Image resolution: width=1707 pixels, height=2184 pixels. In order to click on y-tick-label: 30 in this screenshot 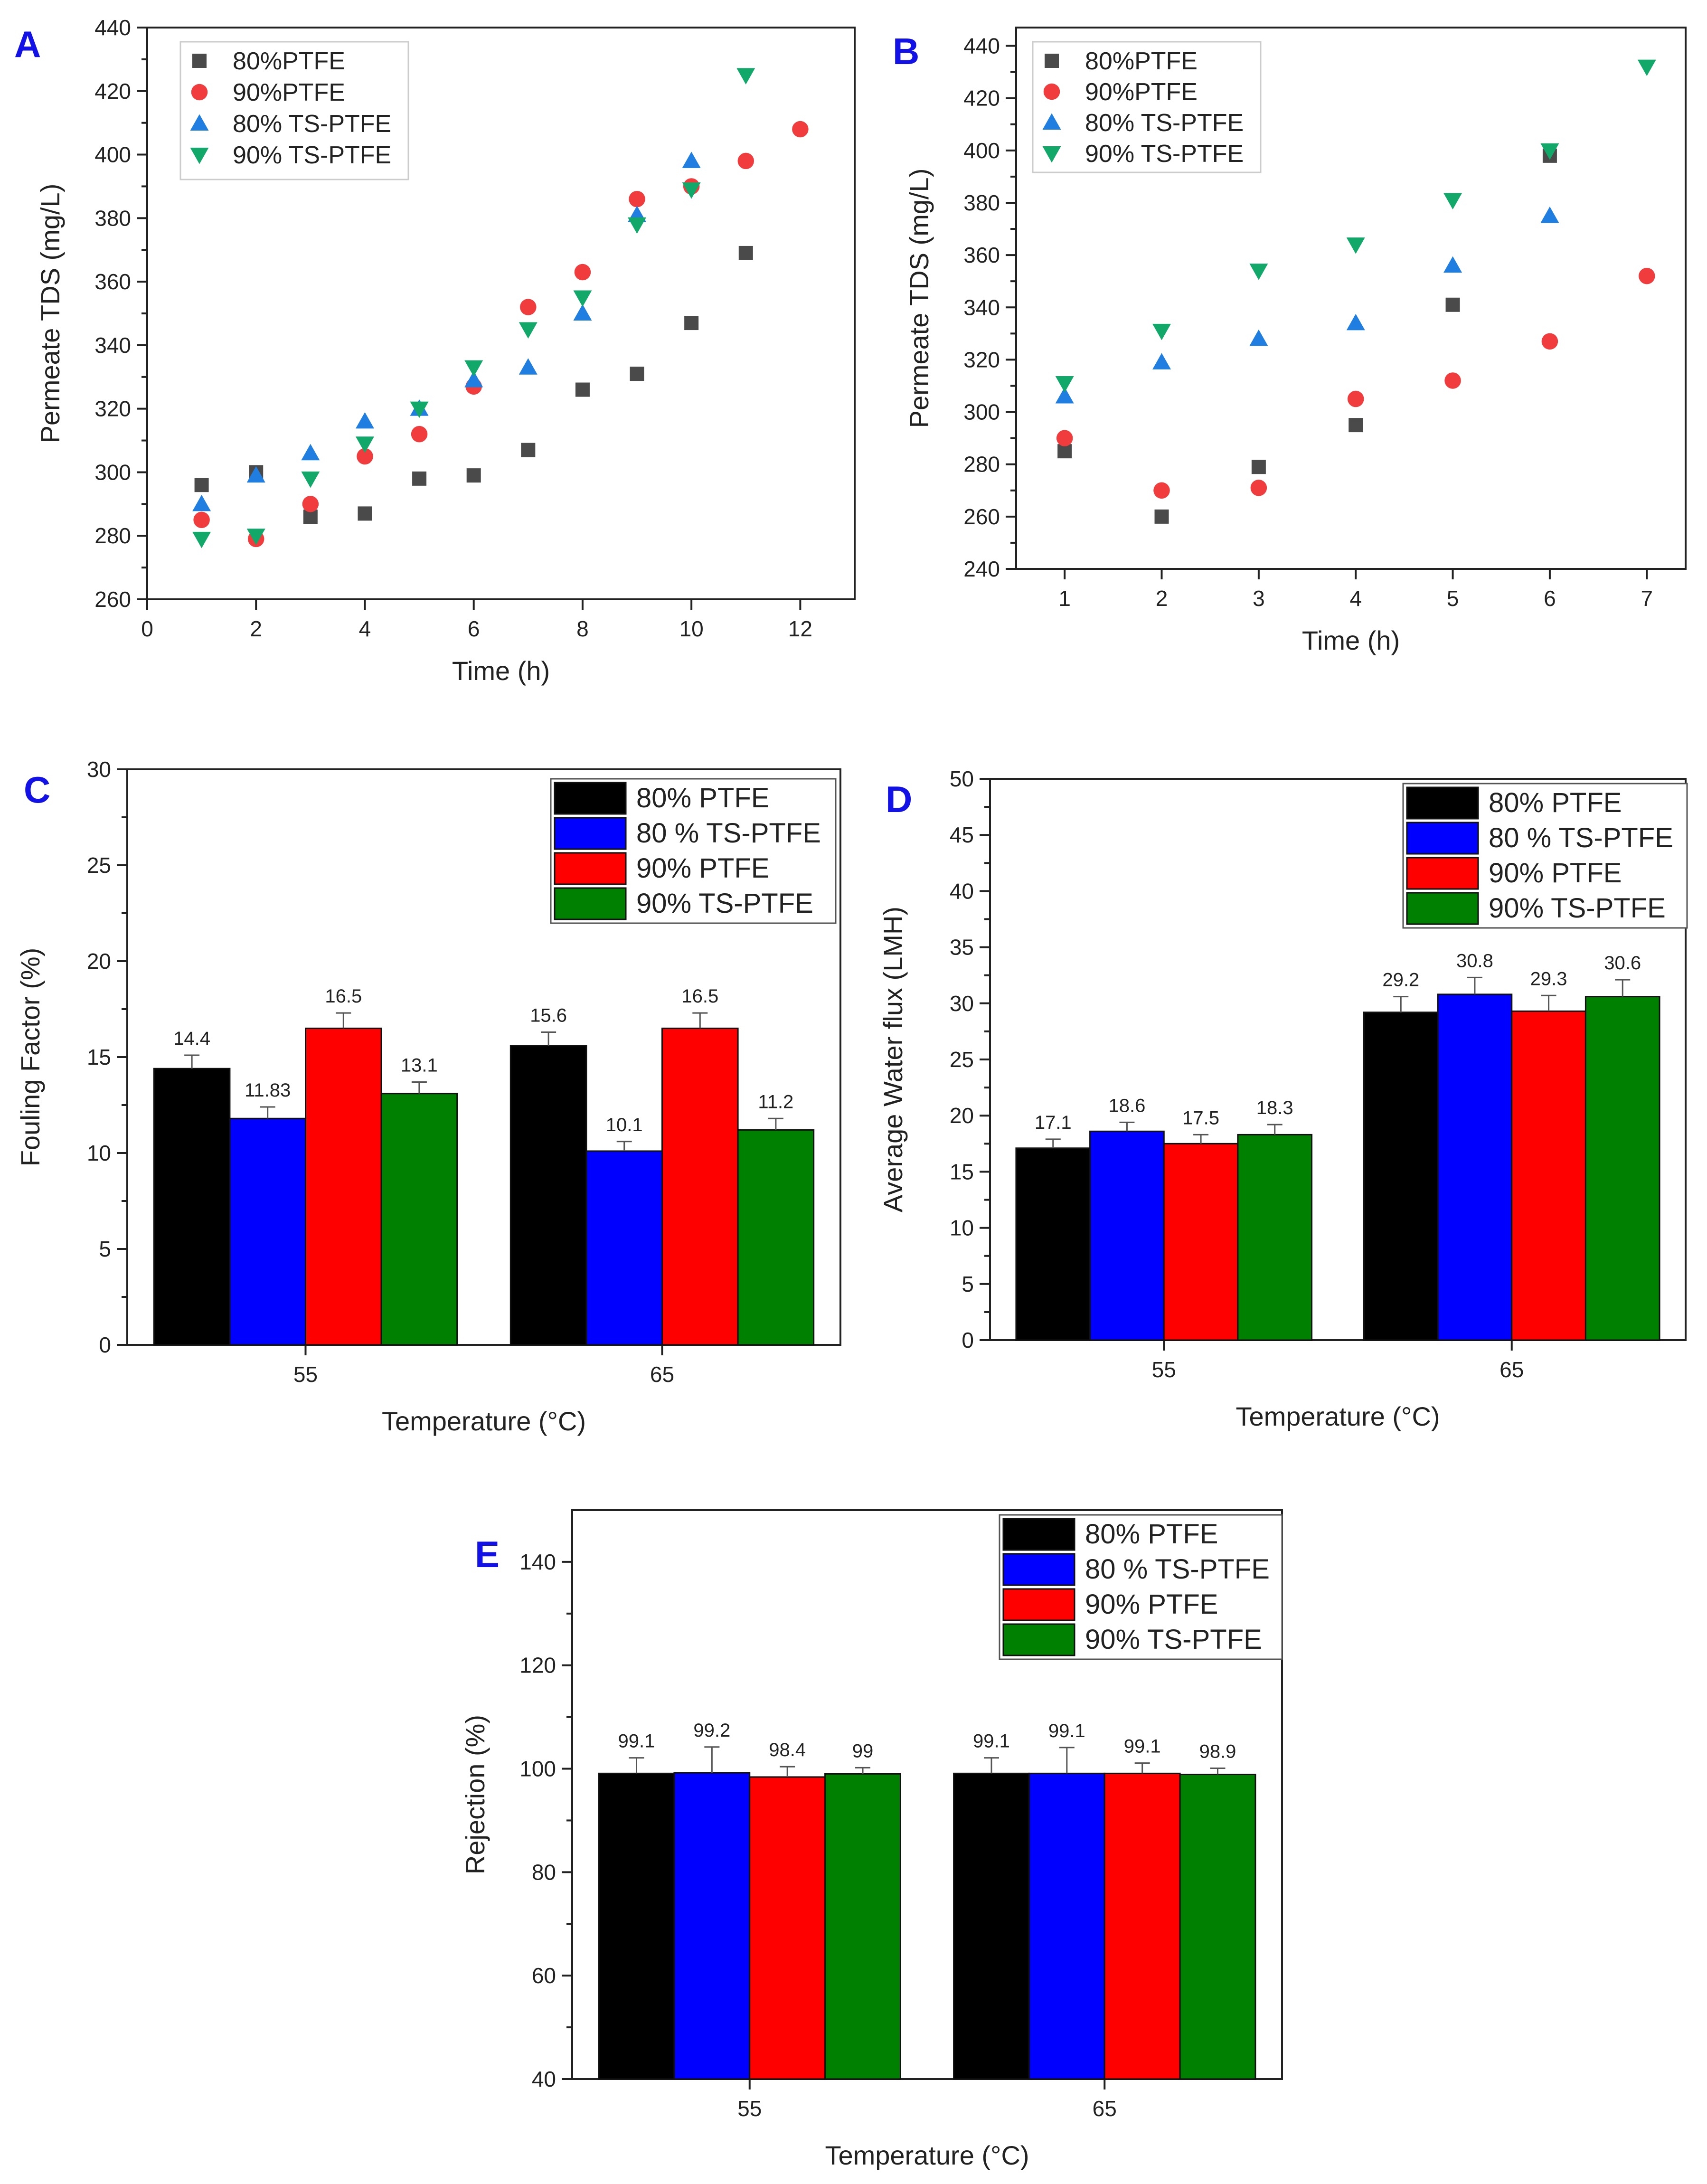, I will do `click(962, 1004)`.